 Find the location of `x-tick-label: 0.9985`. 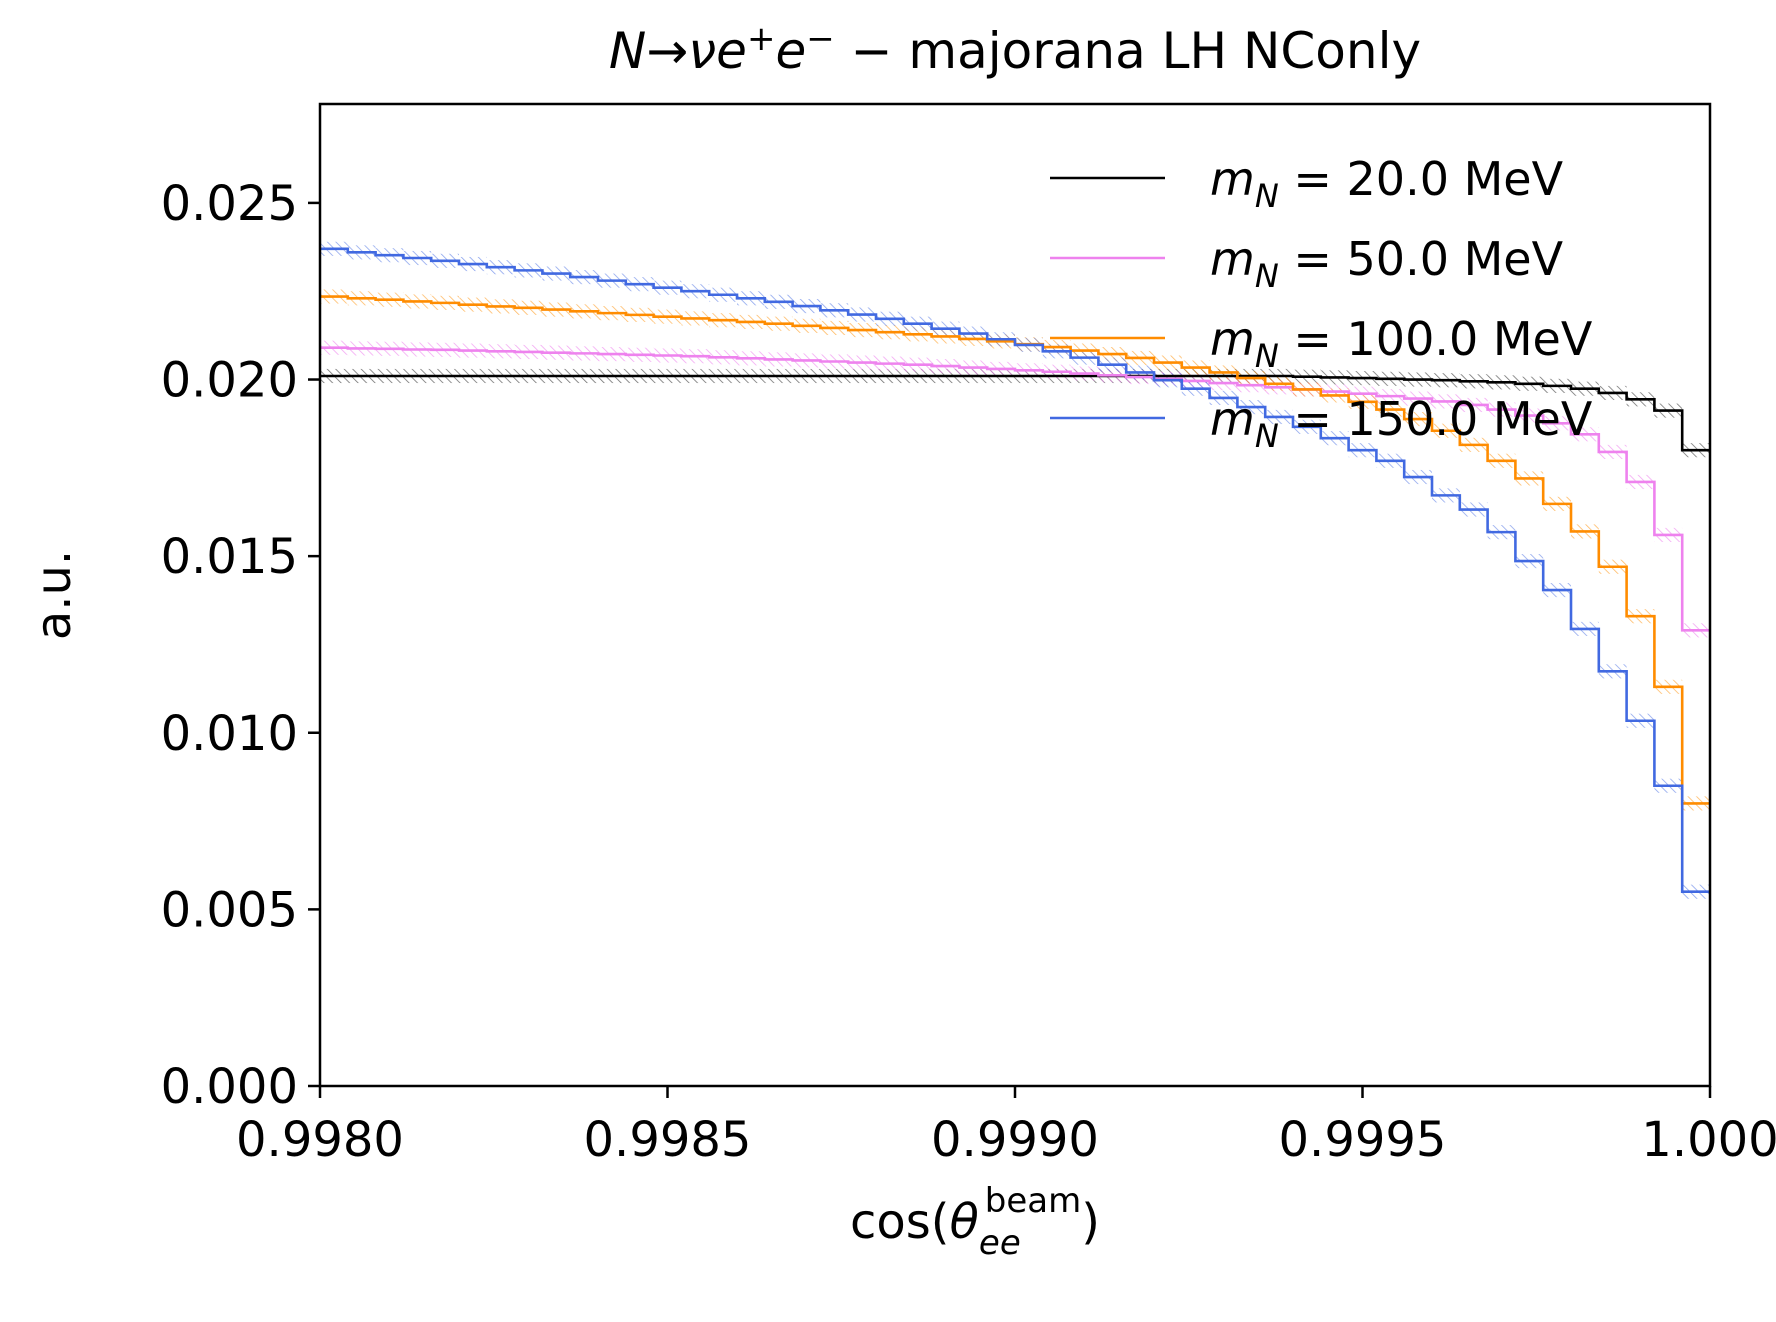

x-tick-label: 0.9985 is located at coordinates (668, 1140).